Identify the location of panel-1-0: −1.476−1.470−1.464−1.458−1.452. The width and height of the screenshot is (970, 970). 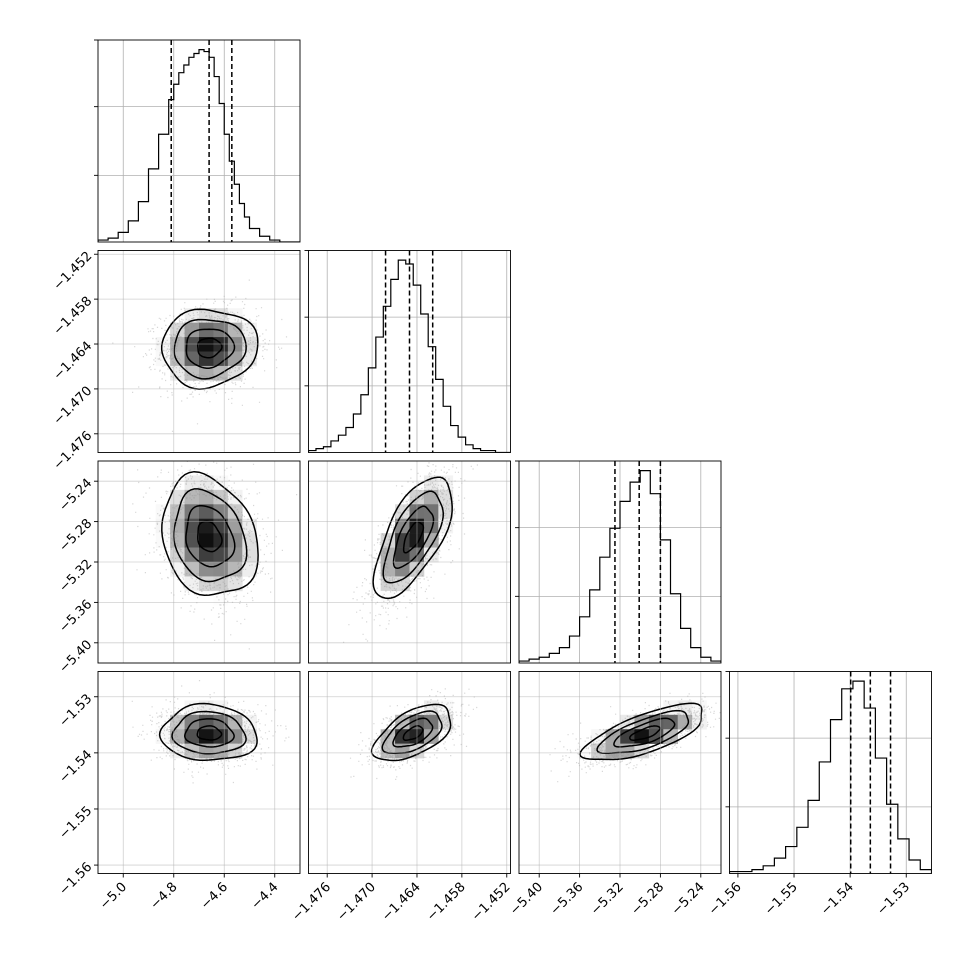
(176, 361).